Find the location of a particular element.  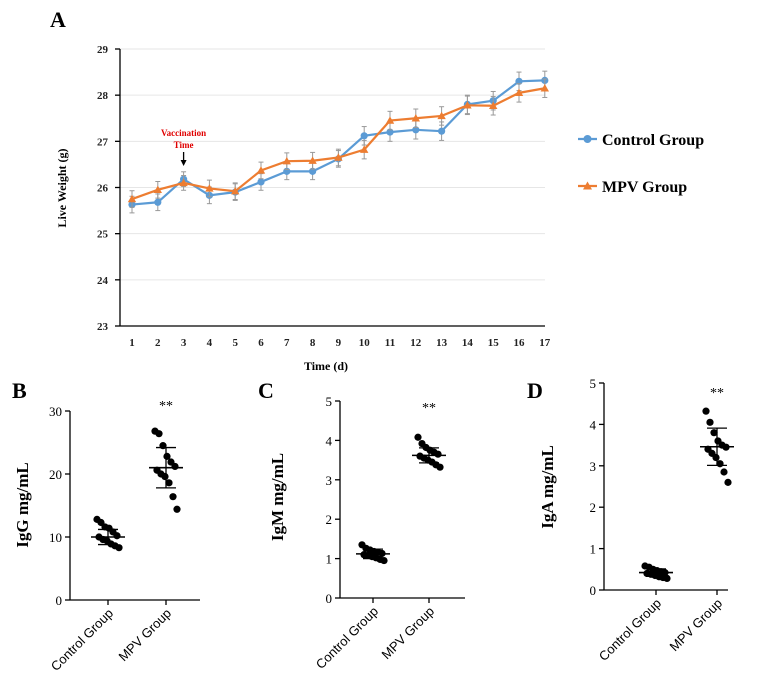

x-tick-17: 17 is located at coordinates (545, 343).